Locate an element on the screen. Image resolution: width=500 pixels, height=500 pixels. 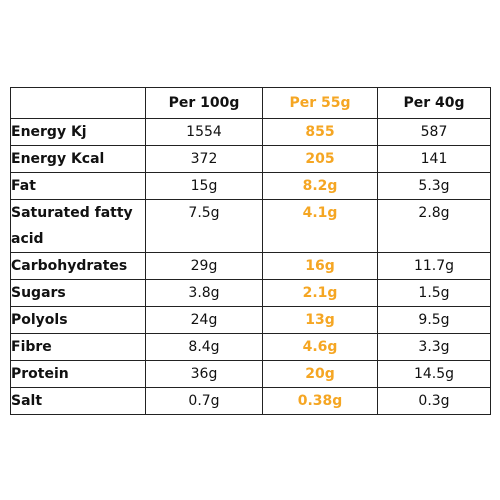
value-per-40g: 9.5g is located at coordinates (434, 320).